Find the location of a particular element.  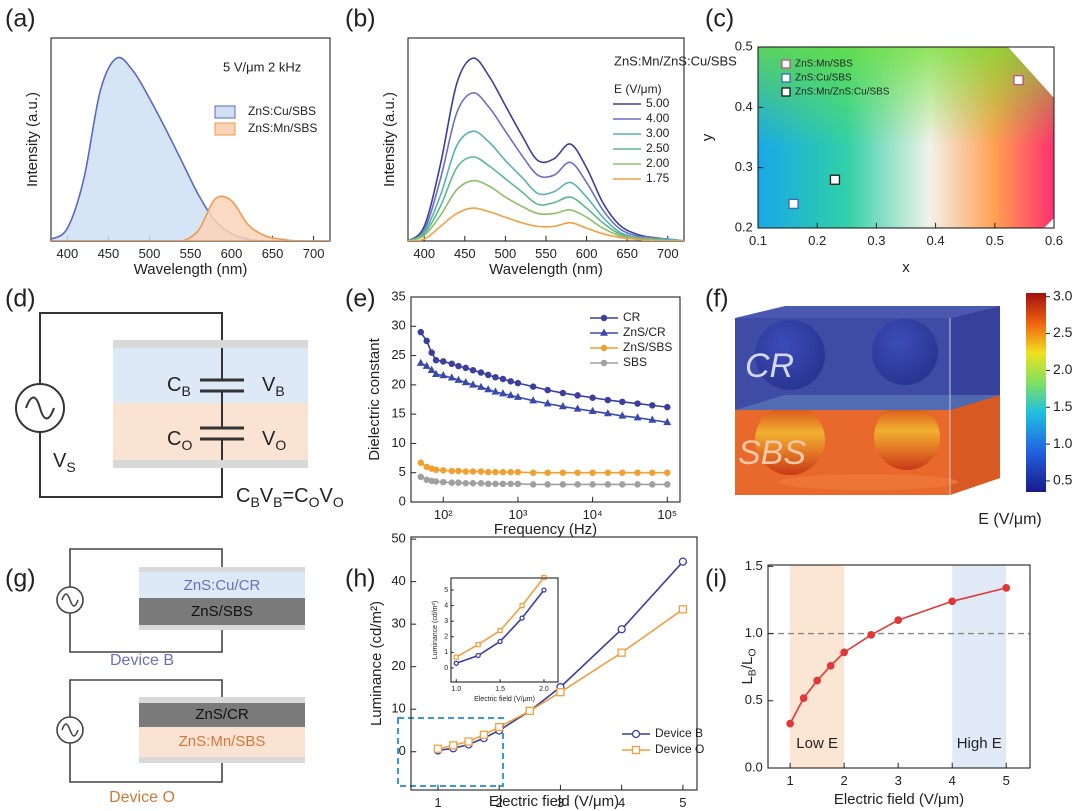

x-tick-label: 1 is located at coordinates (437, 802).